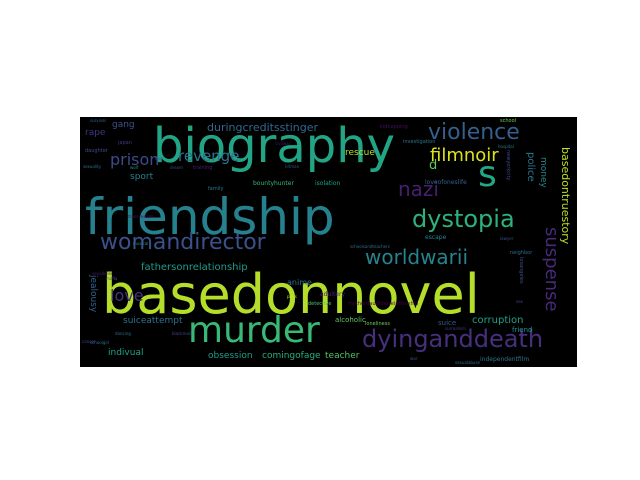 This screenshot has height=480, width=640. What do you see at coordinates (551, 269) in the screenshot?
I see `word-suspense: suspense` at bounding box center [551, 269].